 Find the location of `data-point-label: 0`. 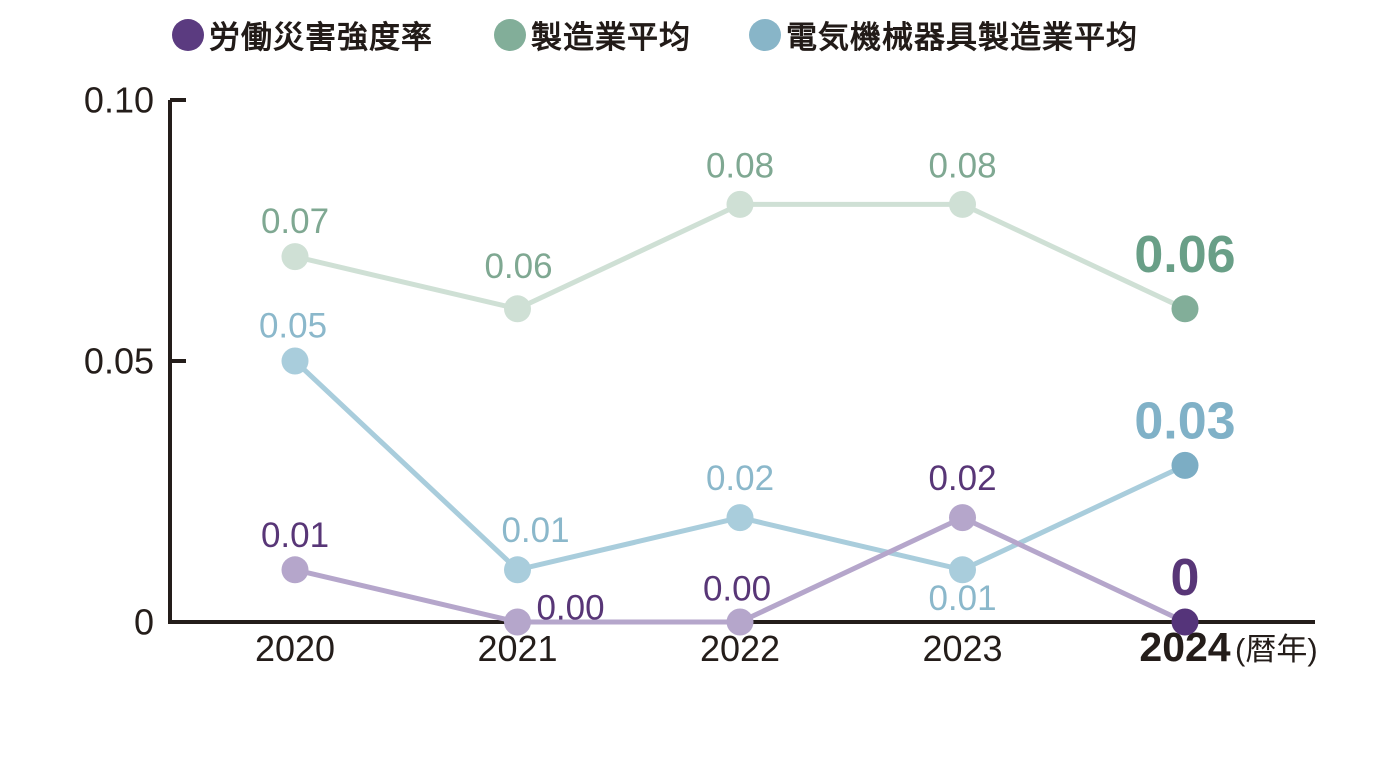

data-point-label: 0 is located at coordinates (1185, 578).